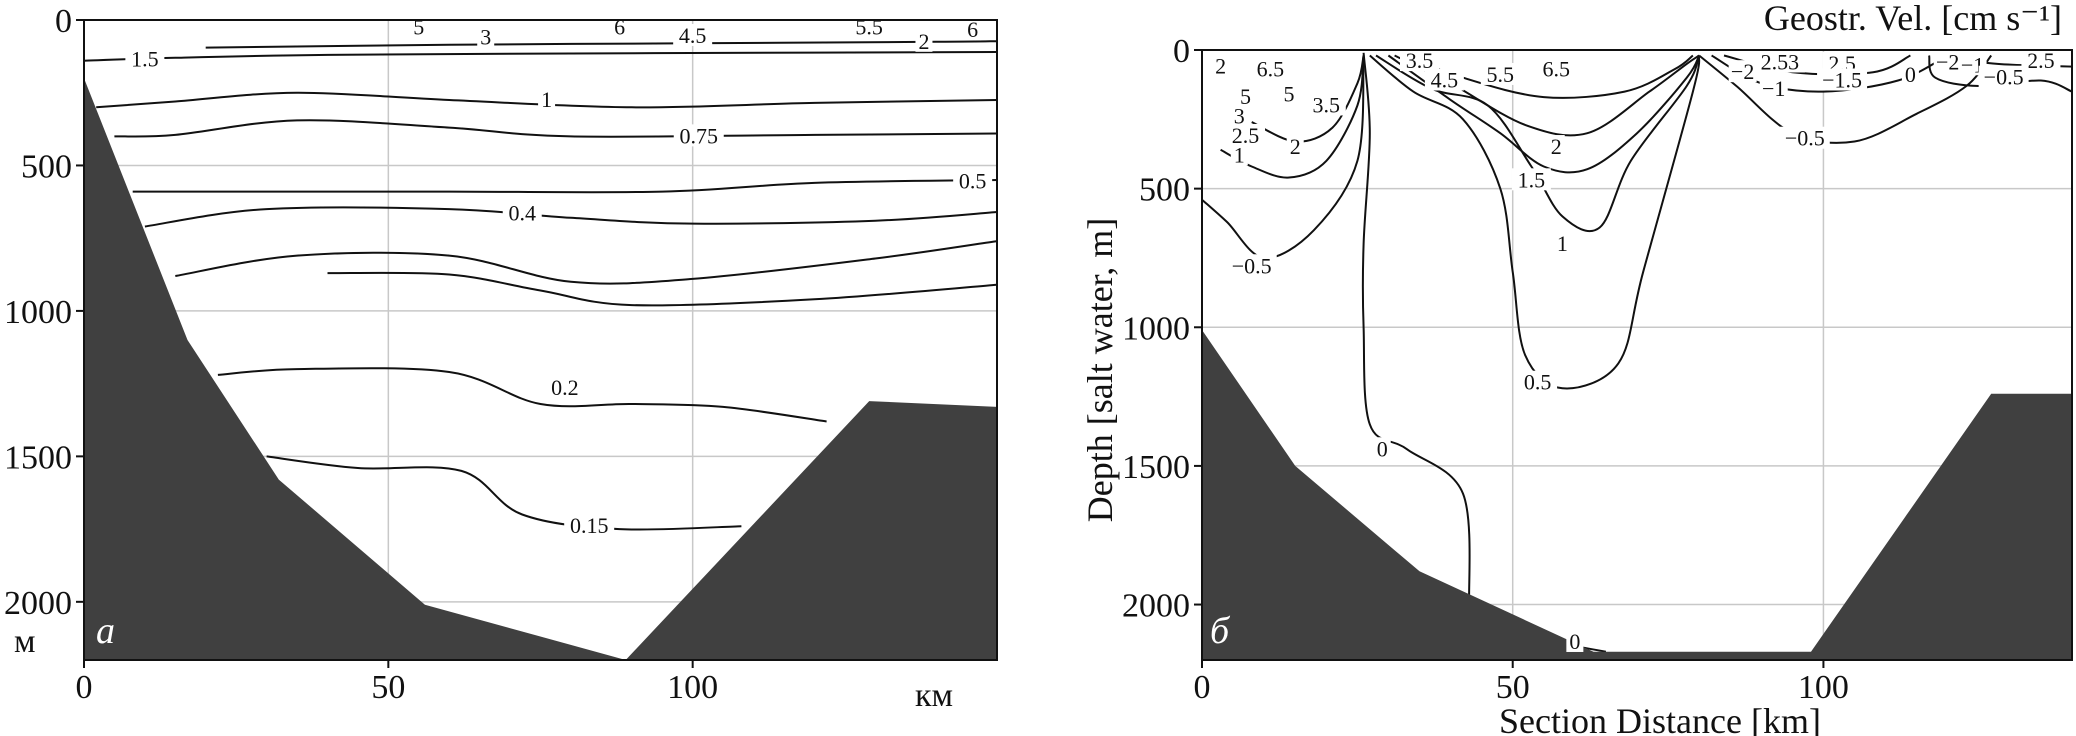  What do you see at coordinates (1181, 51) in the screenshot?
I see `panel-b-y-tick-label: 0` at bounding box center [1181, 51].